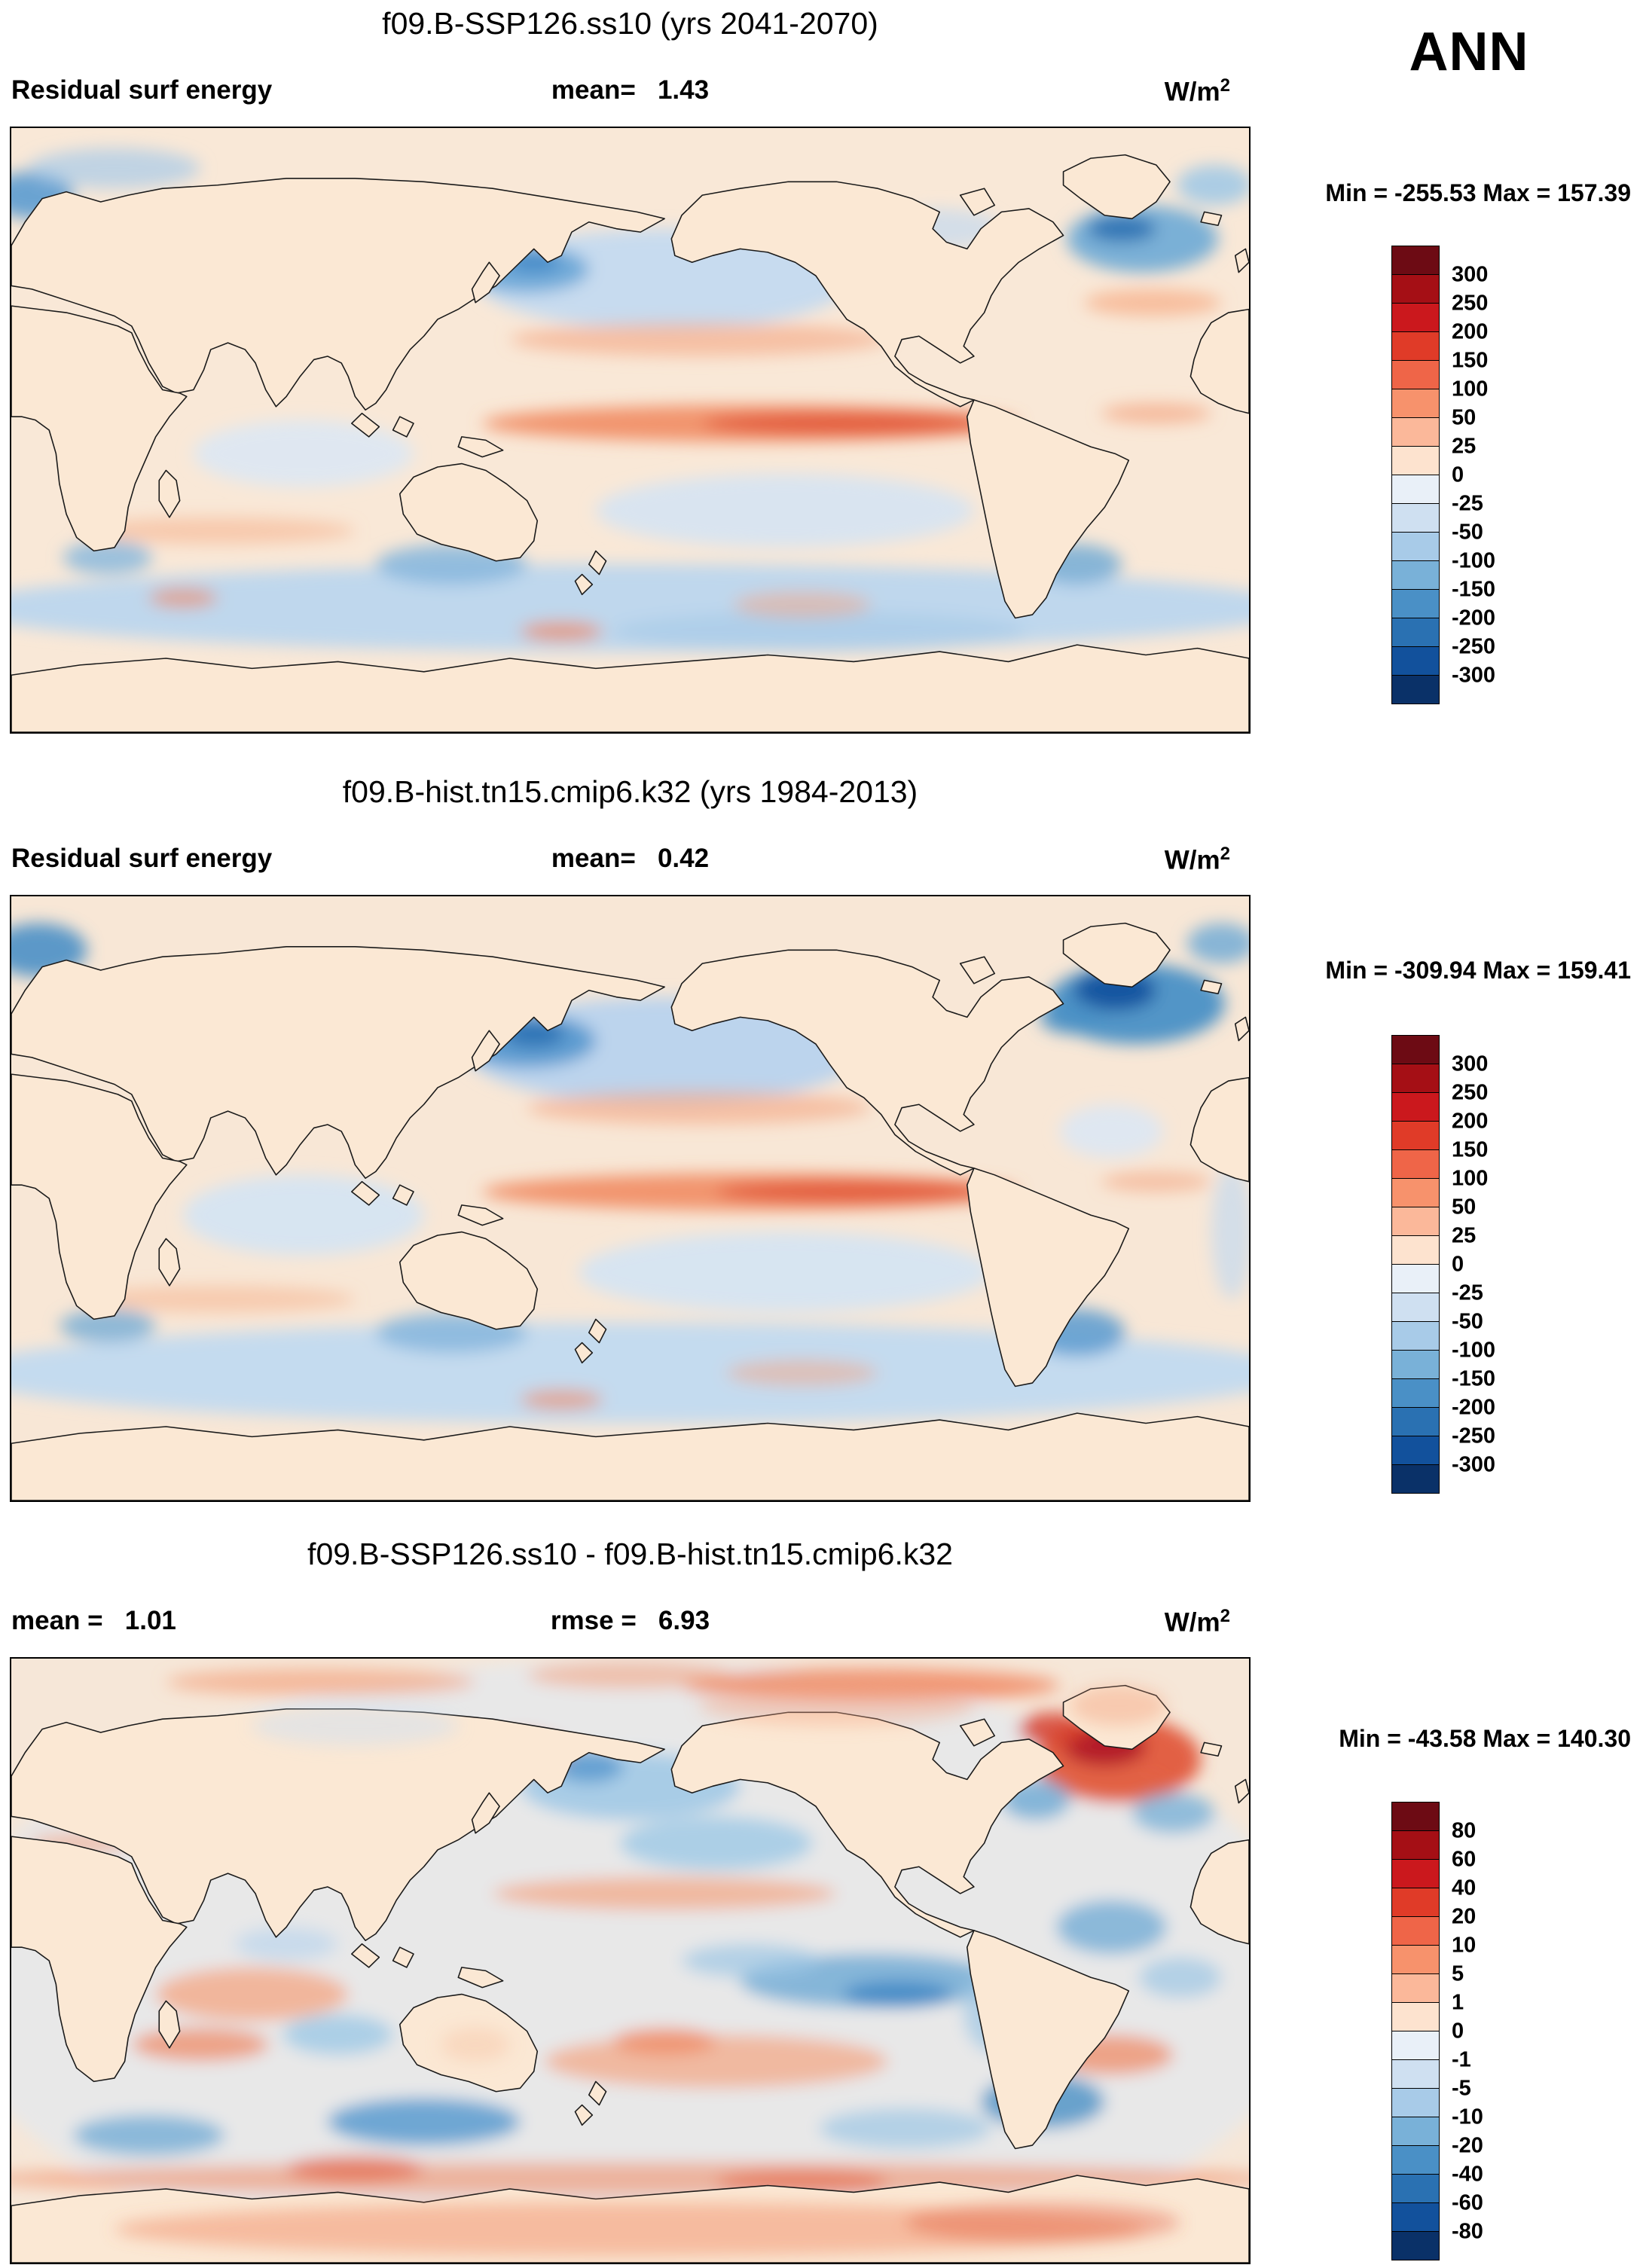 The height and width of the screenshot is (2268, 1643). Describe the element at coordinates (1464, 1917) in the screenshot. I see `colorbar-tick-label: 20` at that location.